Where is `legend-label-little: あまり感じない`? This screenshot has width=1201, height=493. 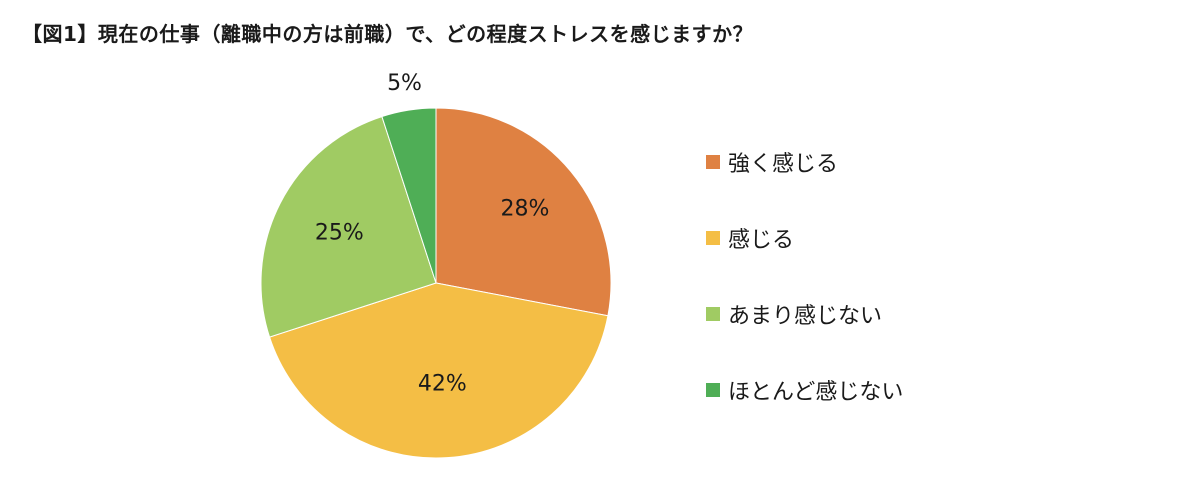 legend-label-little: あまり感じない is located at coordinates (805, 316).